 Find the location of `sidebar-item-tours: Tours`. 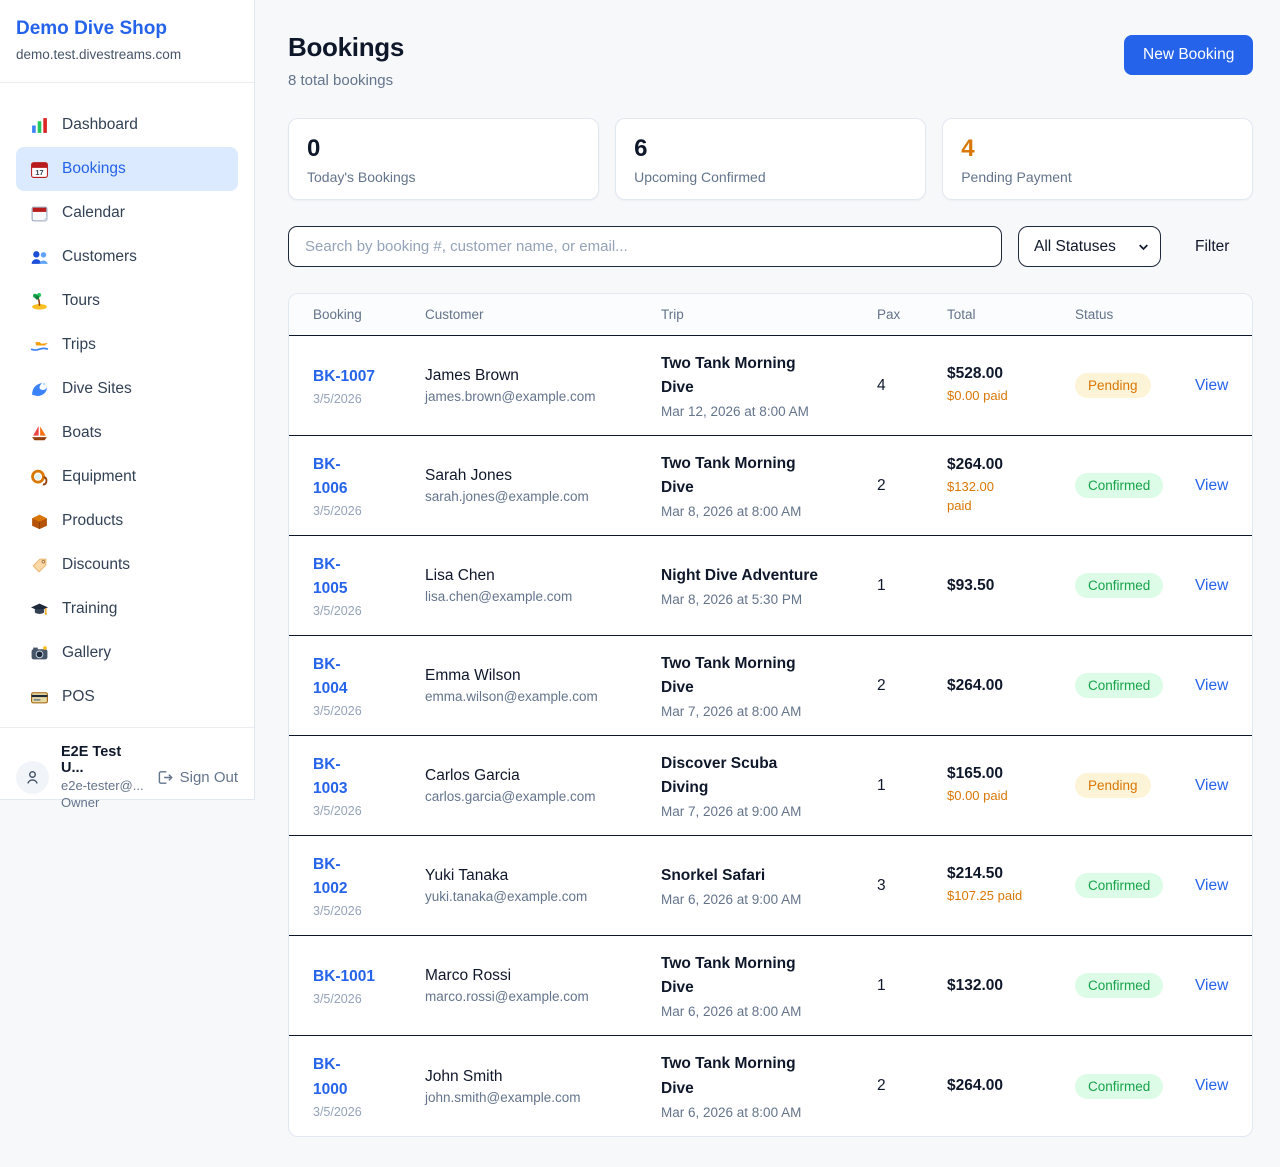

sidebar-item-tours: Tours is located at coordinates (127, 301).